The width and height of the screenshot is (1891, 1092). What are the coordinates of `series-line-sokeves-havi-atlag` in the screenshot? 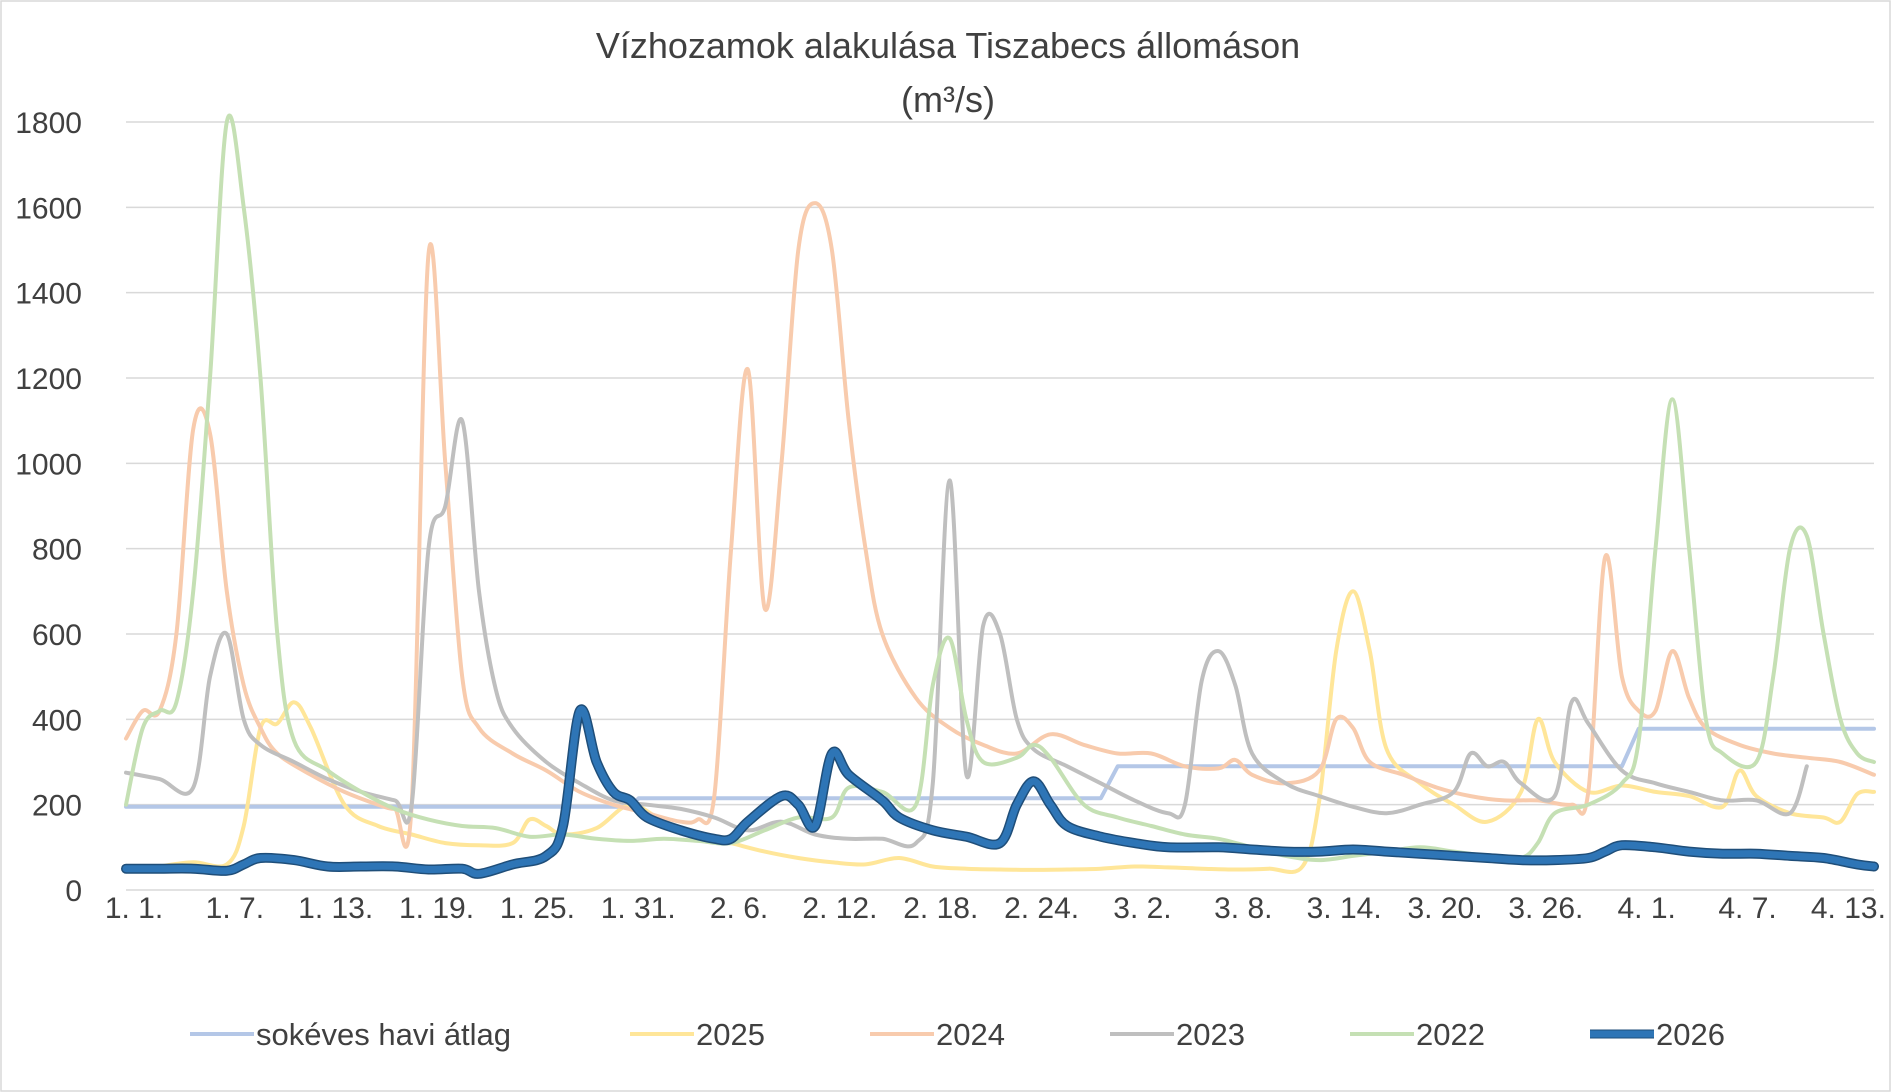 It's located at (1000, 767).